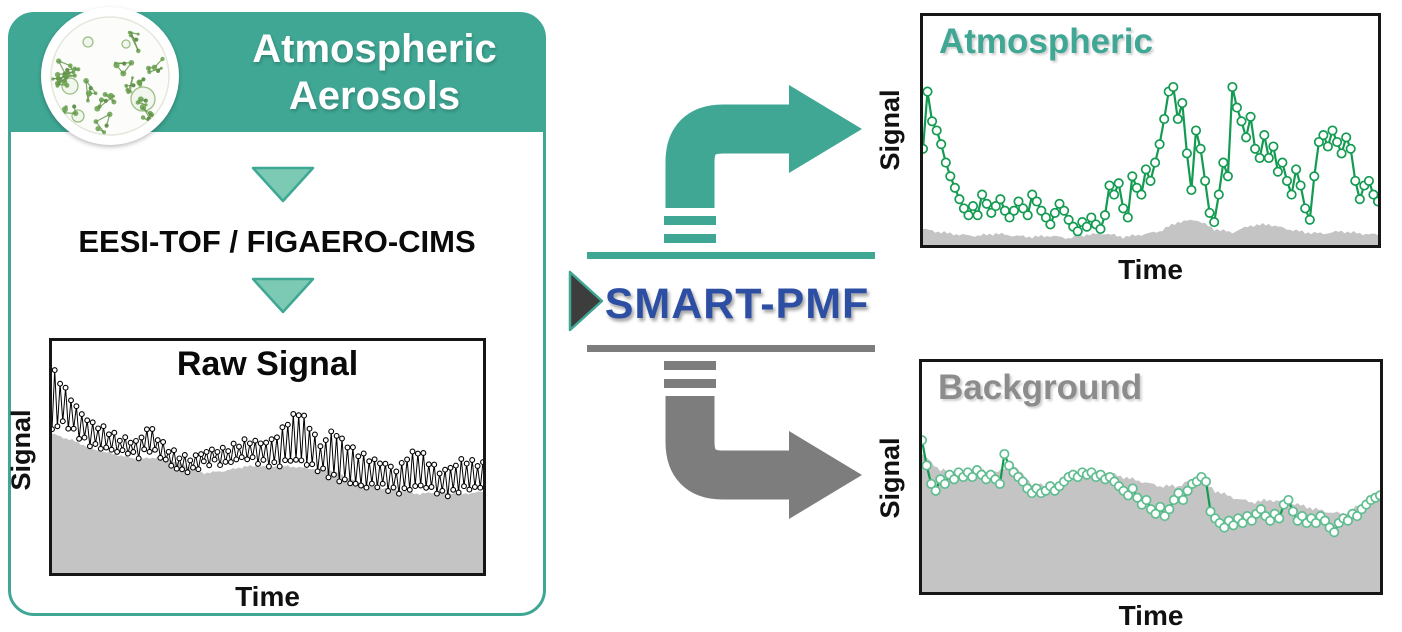 This screenshot has width=1402, height=632. What do you see at coordinates (728, 156) in the screenshot?
I see `teal-curved-arrow-icon` at bounding box center [728, 156].